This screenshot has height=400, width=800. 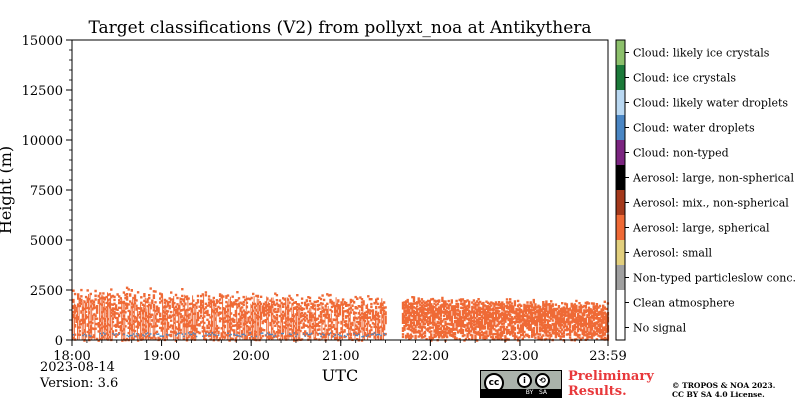 What do you see at coordinates (684, 78) in the screenshot?
I see `colorbar-label: Cloud: ice crystals` at bounding box center [684, 78].